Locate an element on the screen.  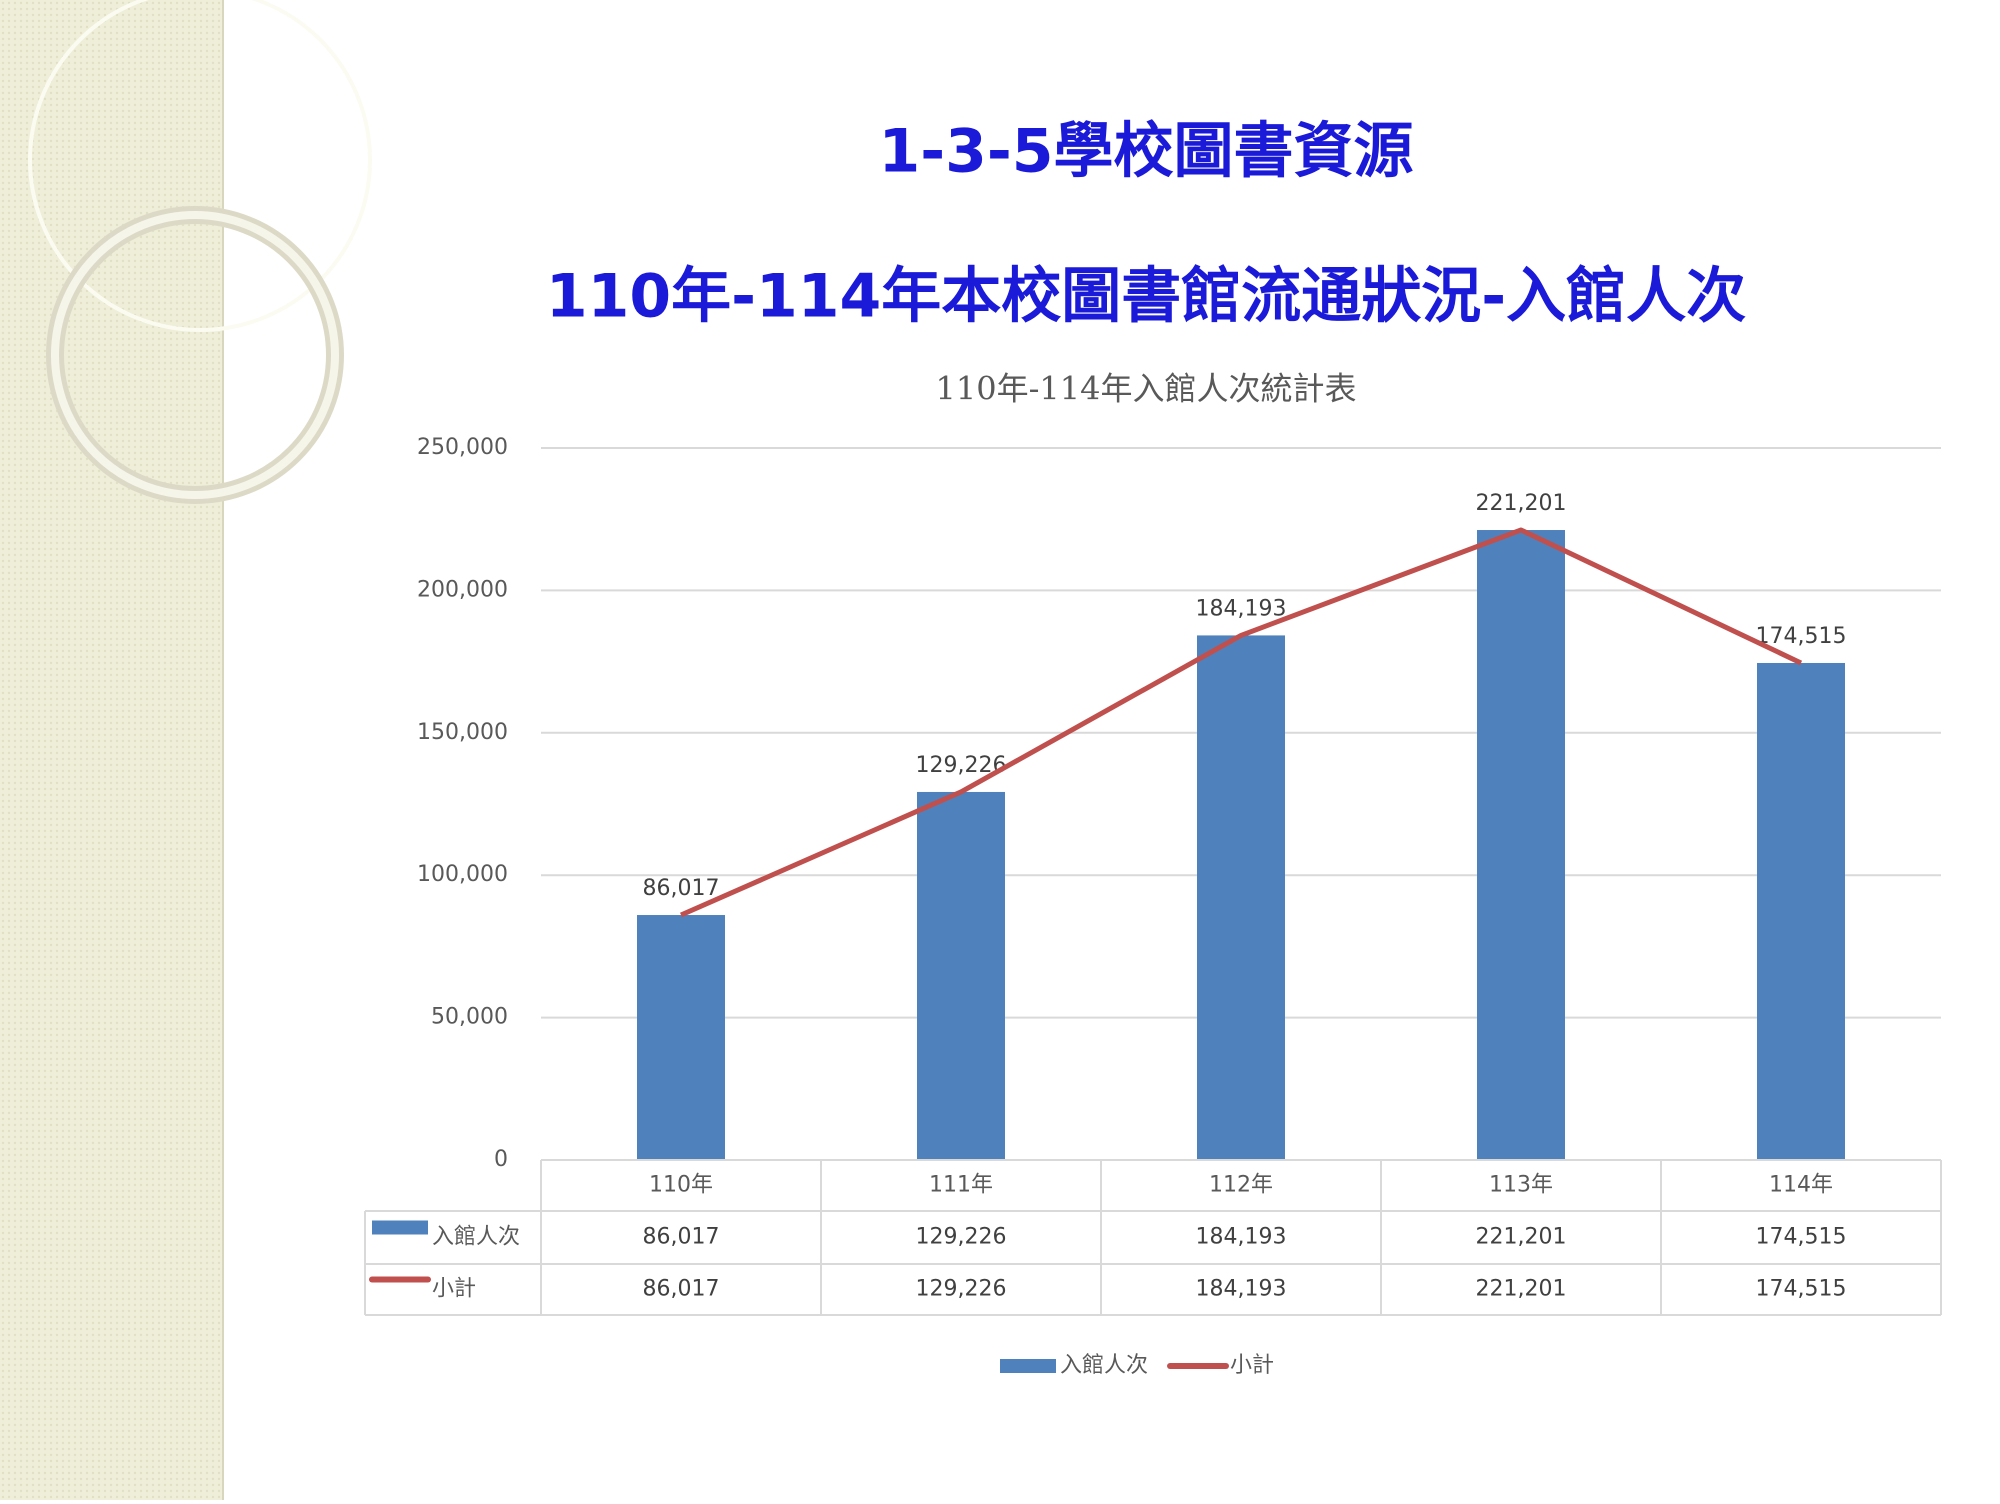
line is located at coordinates (1241, 722).